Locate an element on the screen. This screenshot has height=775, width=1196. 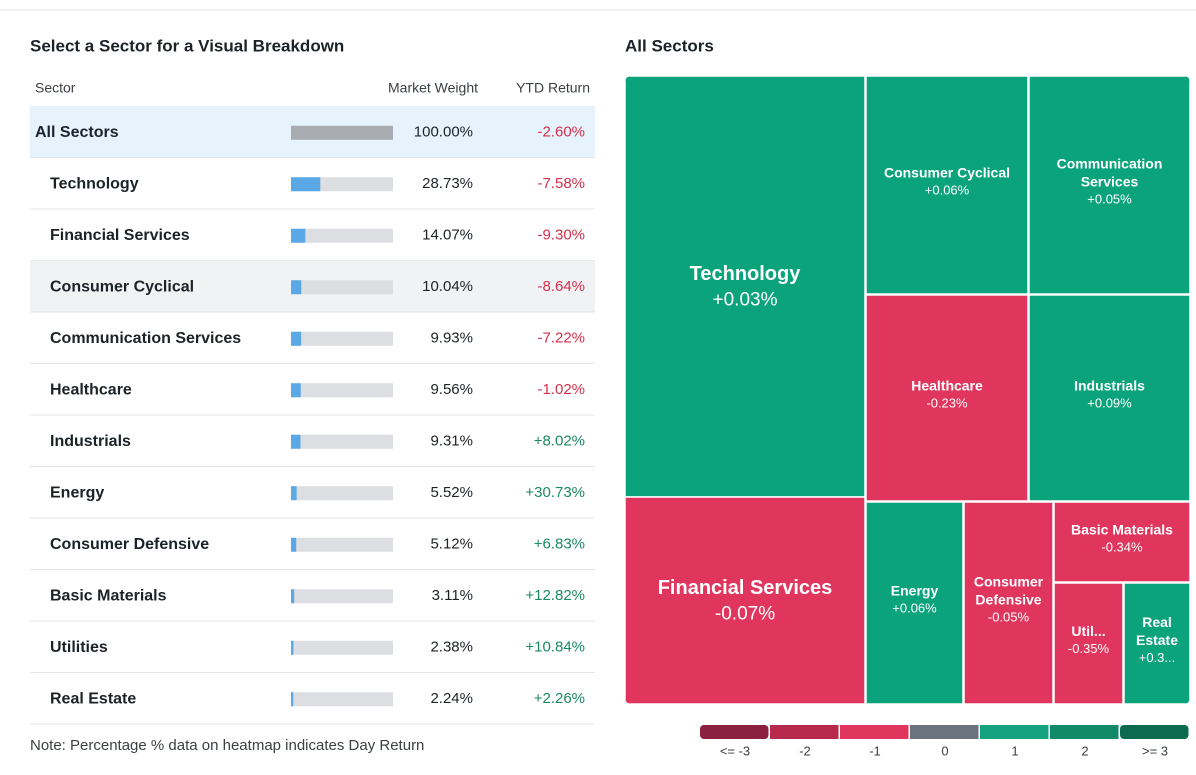
heatmap-tile: Util... -0.35% is located at coordinates (1088, 643).